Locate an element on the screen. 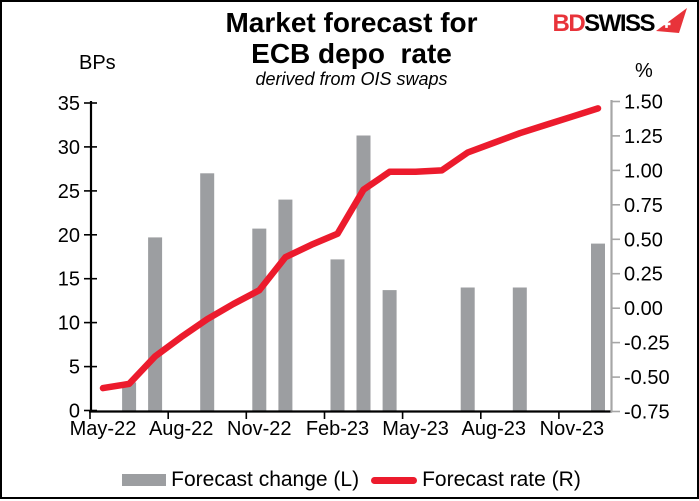 This screenshot has height=501, width=699. logo-text-swiss: SWISS is located at coordinates (619, 23).